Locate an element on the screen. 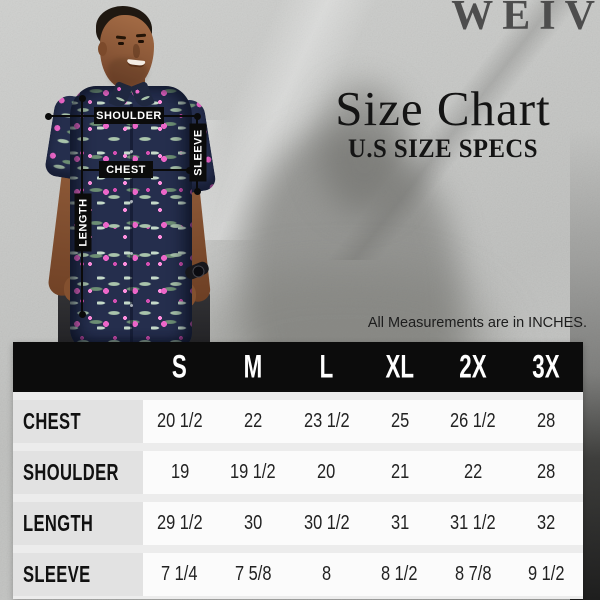  table-cell: 32 is located at coordinates (546, 523).